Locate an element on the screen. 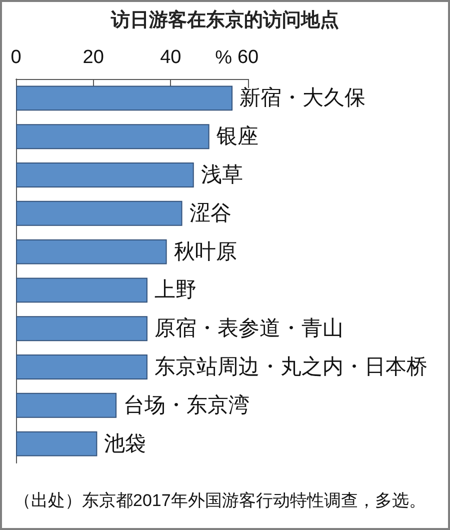  y-tick-label: 东京站周边・丸之内・日本桥 is located at coordinates (291, 367).